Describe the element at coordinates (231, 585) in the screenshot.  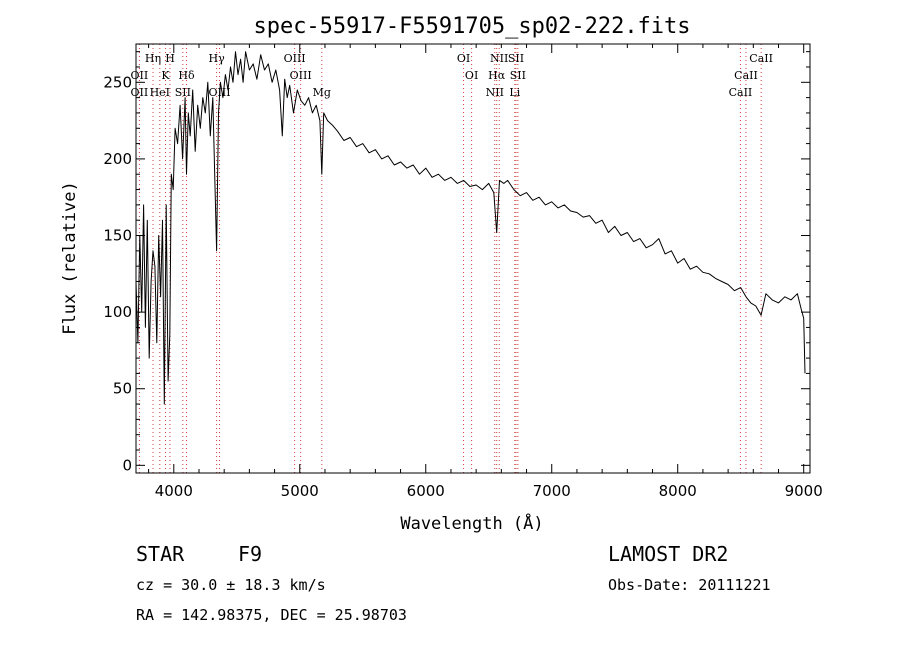
I see `redshift-cz: cz = 30.0 ± 18.3 km/s` at that location.